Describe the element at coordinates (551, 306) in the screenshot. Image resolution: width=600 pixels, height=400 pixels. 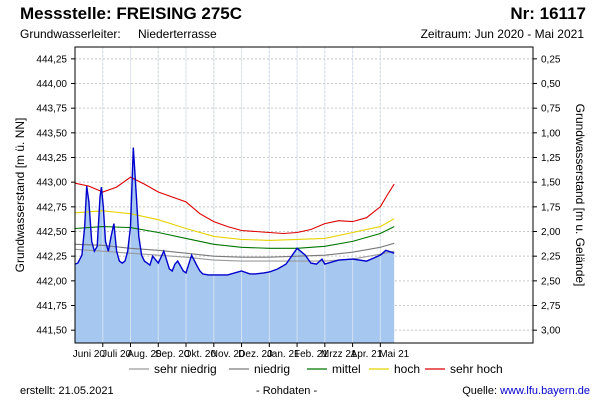
I see `y2-tick-label: 2,75` at that location.